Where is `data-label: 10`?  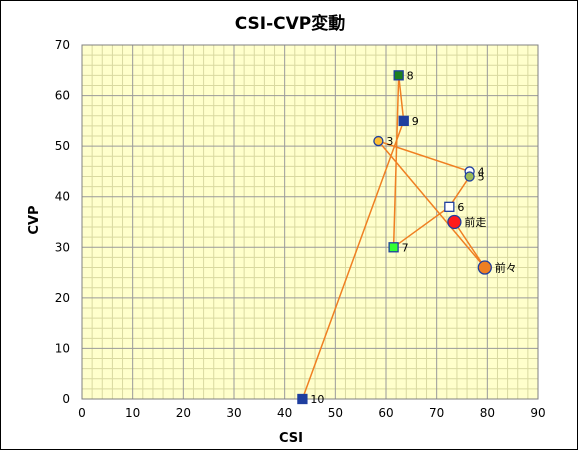
data-label: 10 is located at coordinates (317, 399).